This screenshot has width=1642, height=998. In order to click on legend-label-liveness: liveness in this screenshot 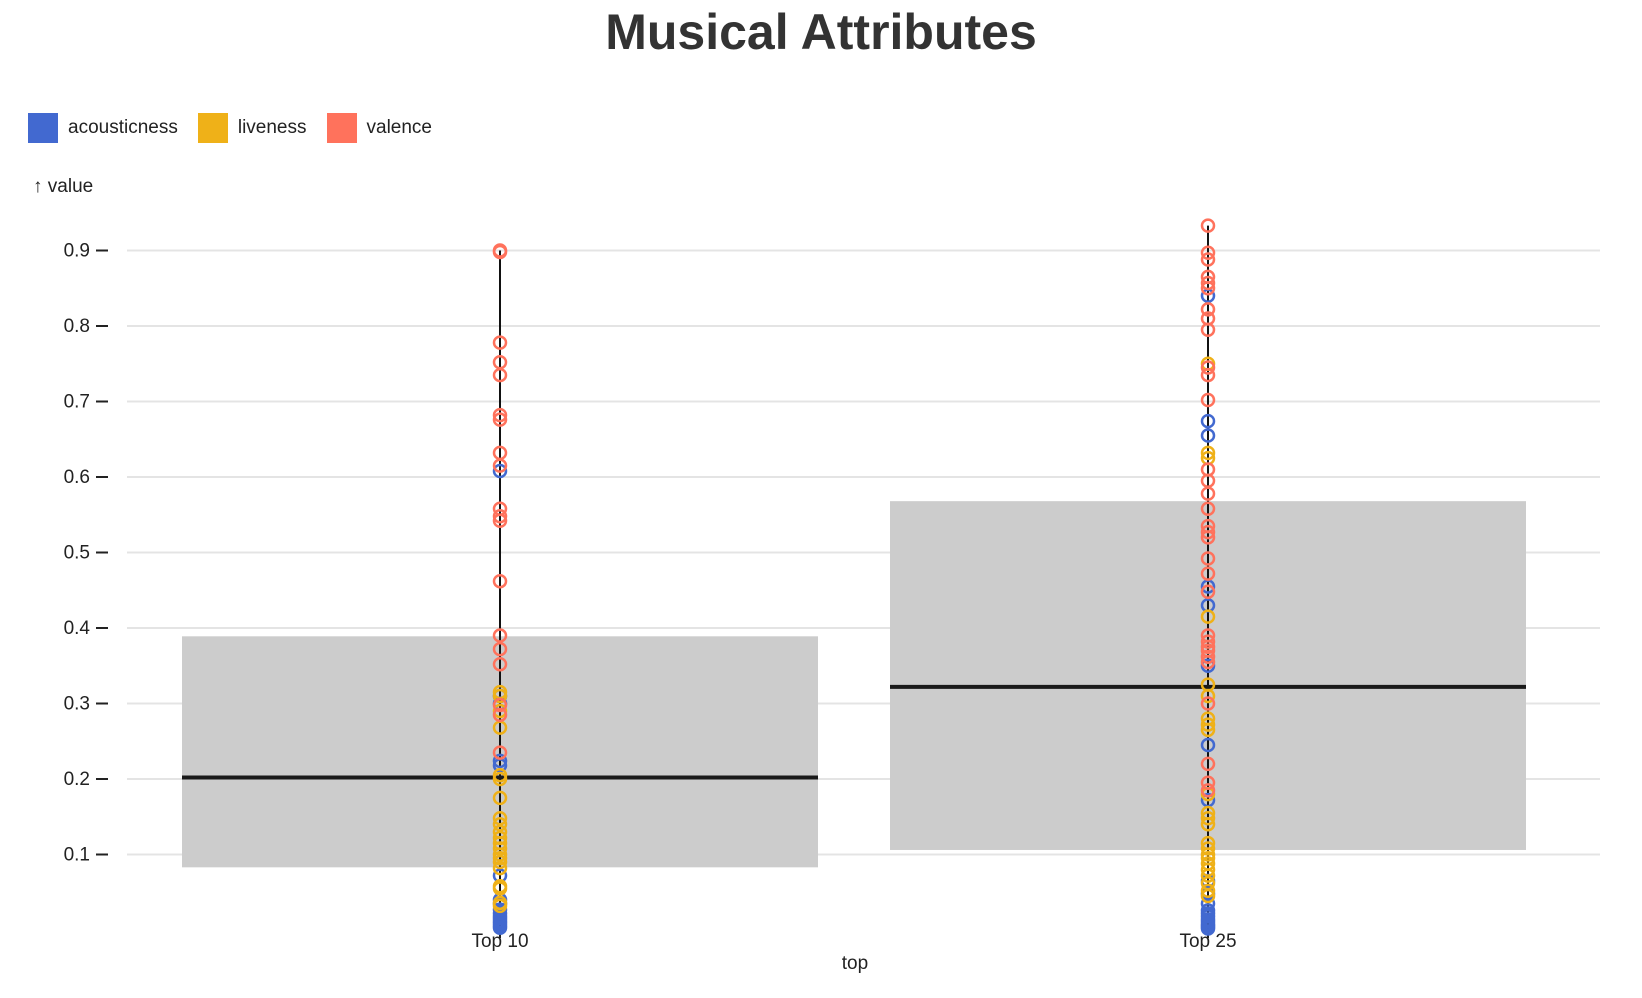, I will do `click(272, 127)`.